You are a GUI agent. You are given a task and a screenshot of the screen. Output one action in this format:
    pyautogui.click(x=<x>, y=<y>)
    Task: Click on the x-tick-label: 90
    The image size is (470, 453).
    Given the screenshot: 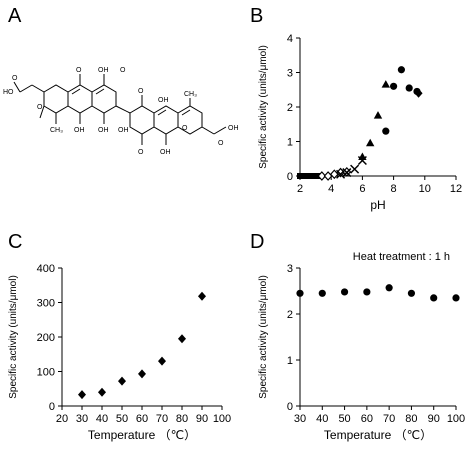 What is the action you would take?
    pyautogui.click(x=202, y=419)
    